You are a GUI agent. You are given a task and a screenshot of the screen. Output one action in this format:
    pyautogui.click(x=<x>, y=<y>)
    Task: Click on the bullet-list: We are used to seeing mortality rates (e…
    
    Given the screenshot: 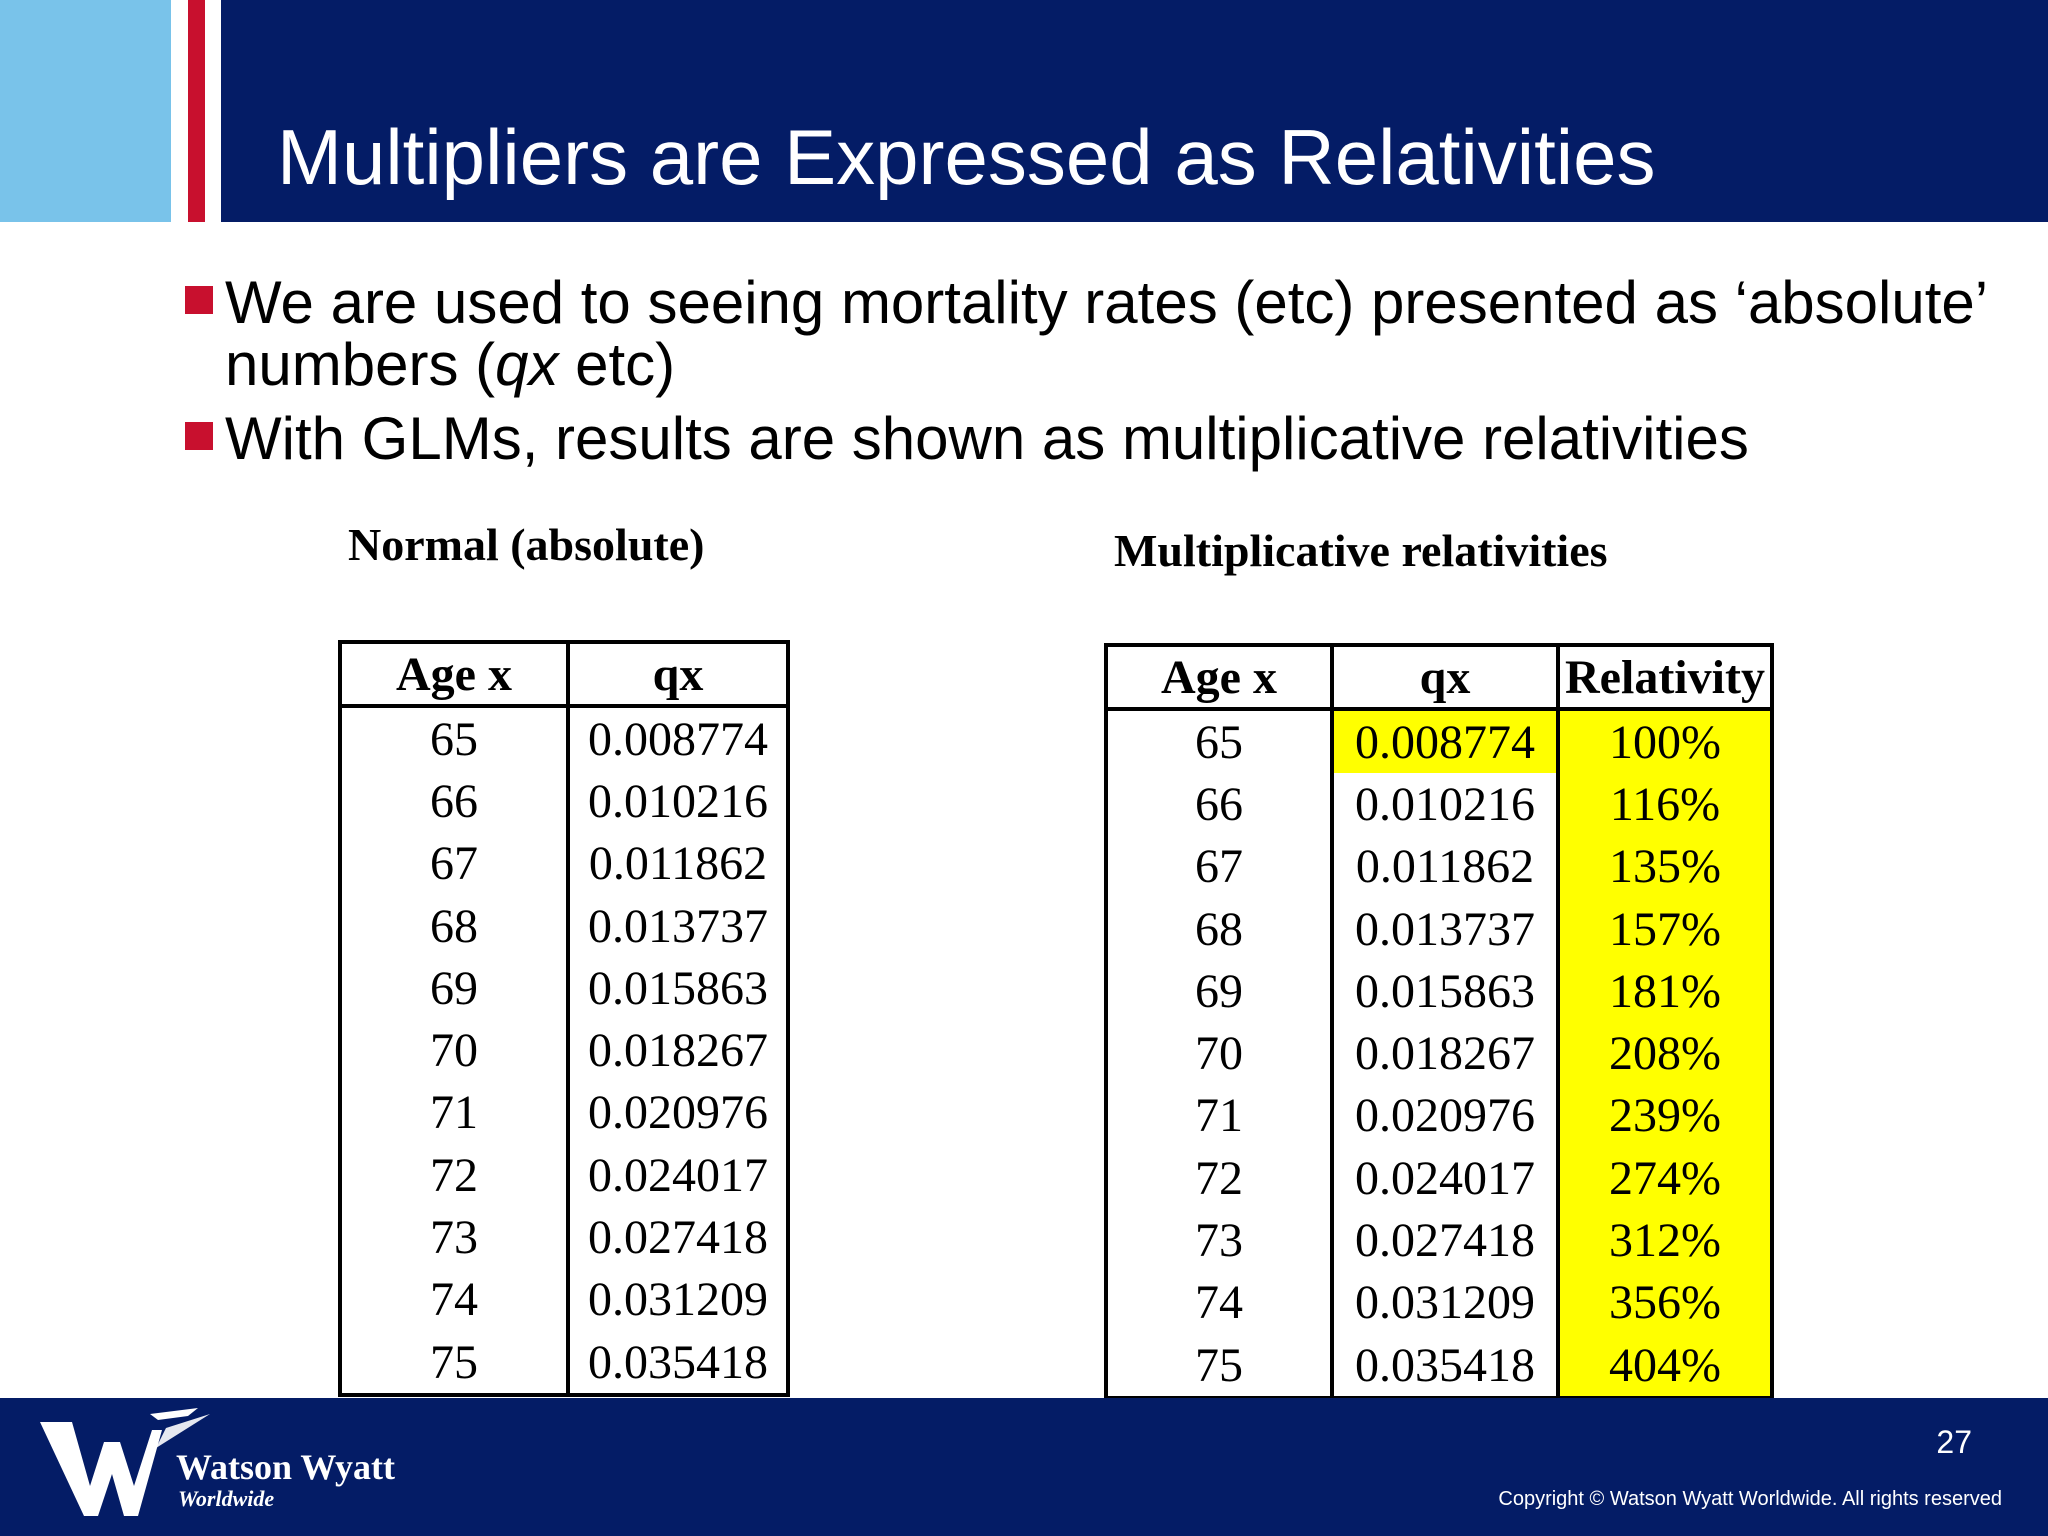 What is the action you would take?
    pyautogui.click(x=1103, y=377)
    